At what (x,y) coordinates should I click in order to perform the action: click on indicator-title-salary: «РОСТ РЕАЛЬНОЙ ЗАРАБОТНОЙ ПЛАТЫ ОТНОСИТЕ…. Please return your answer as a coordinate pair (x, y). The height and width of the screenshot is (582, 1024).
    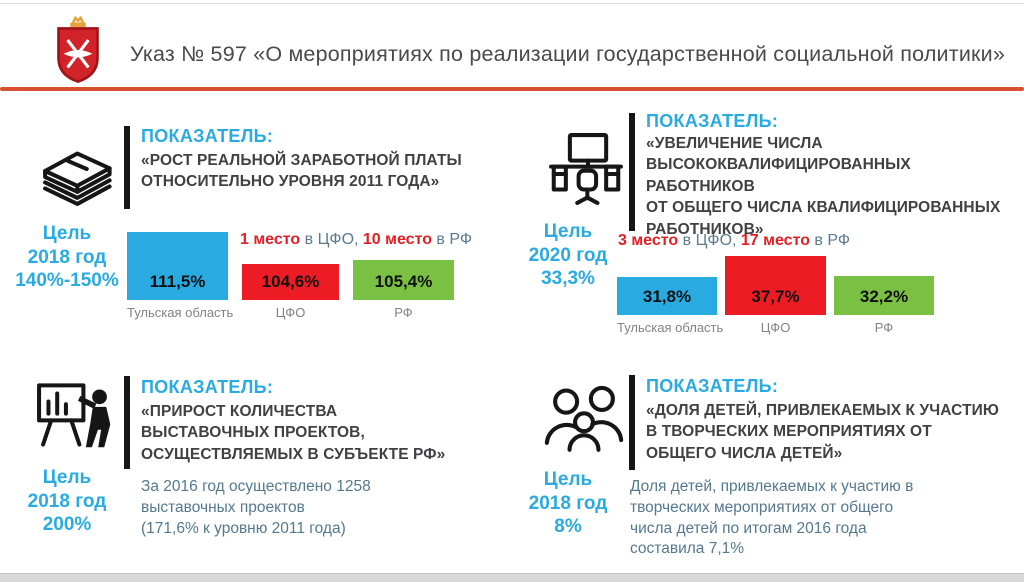
    Looking at the image, I should click on (301, 171).